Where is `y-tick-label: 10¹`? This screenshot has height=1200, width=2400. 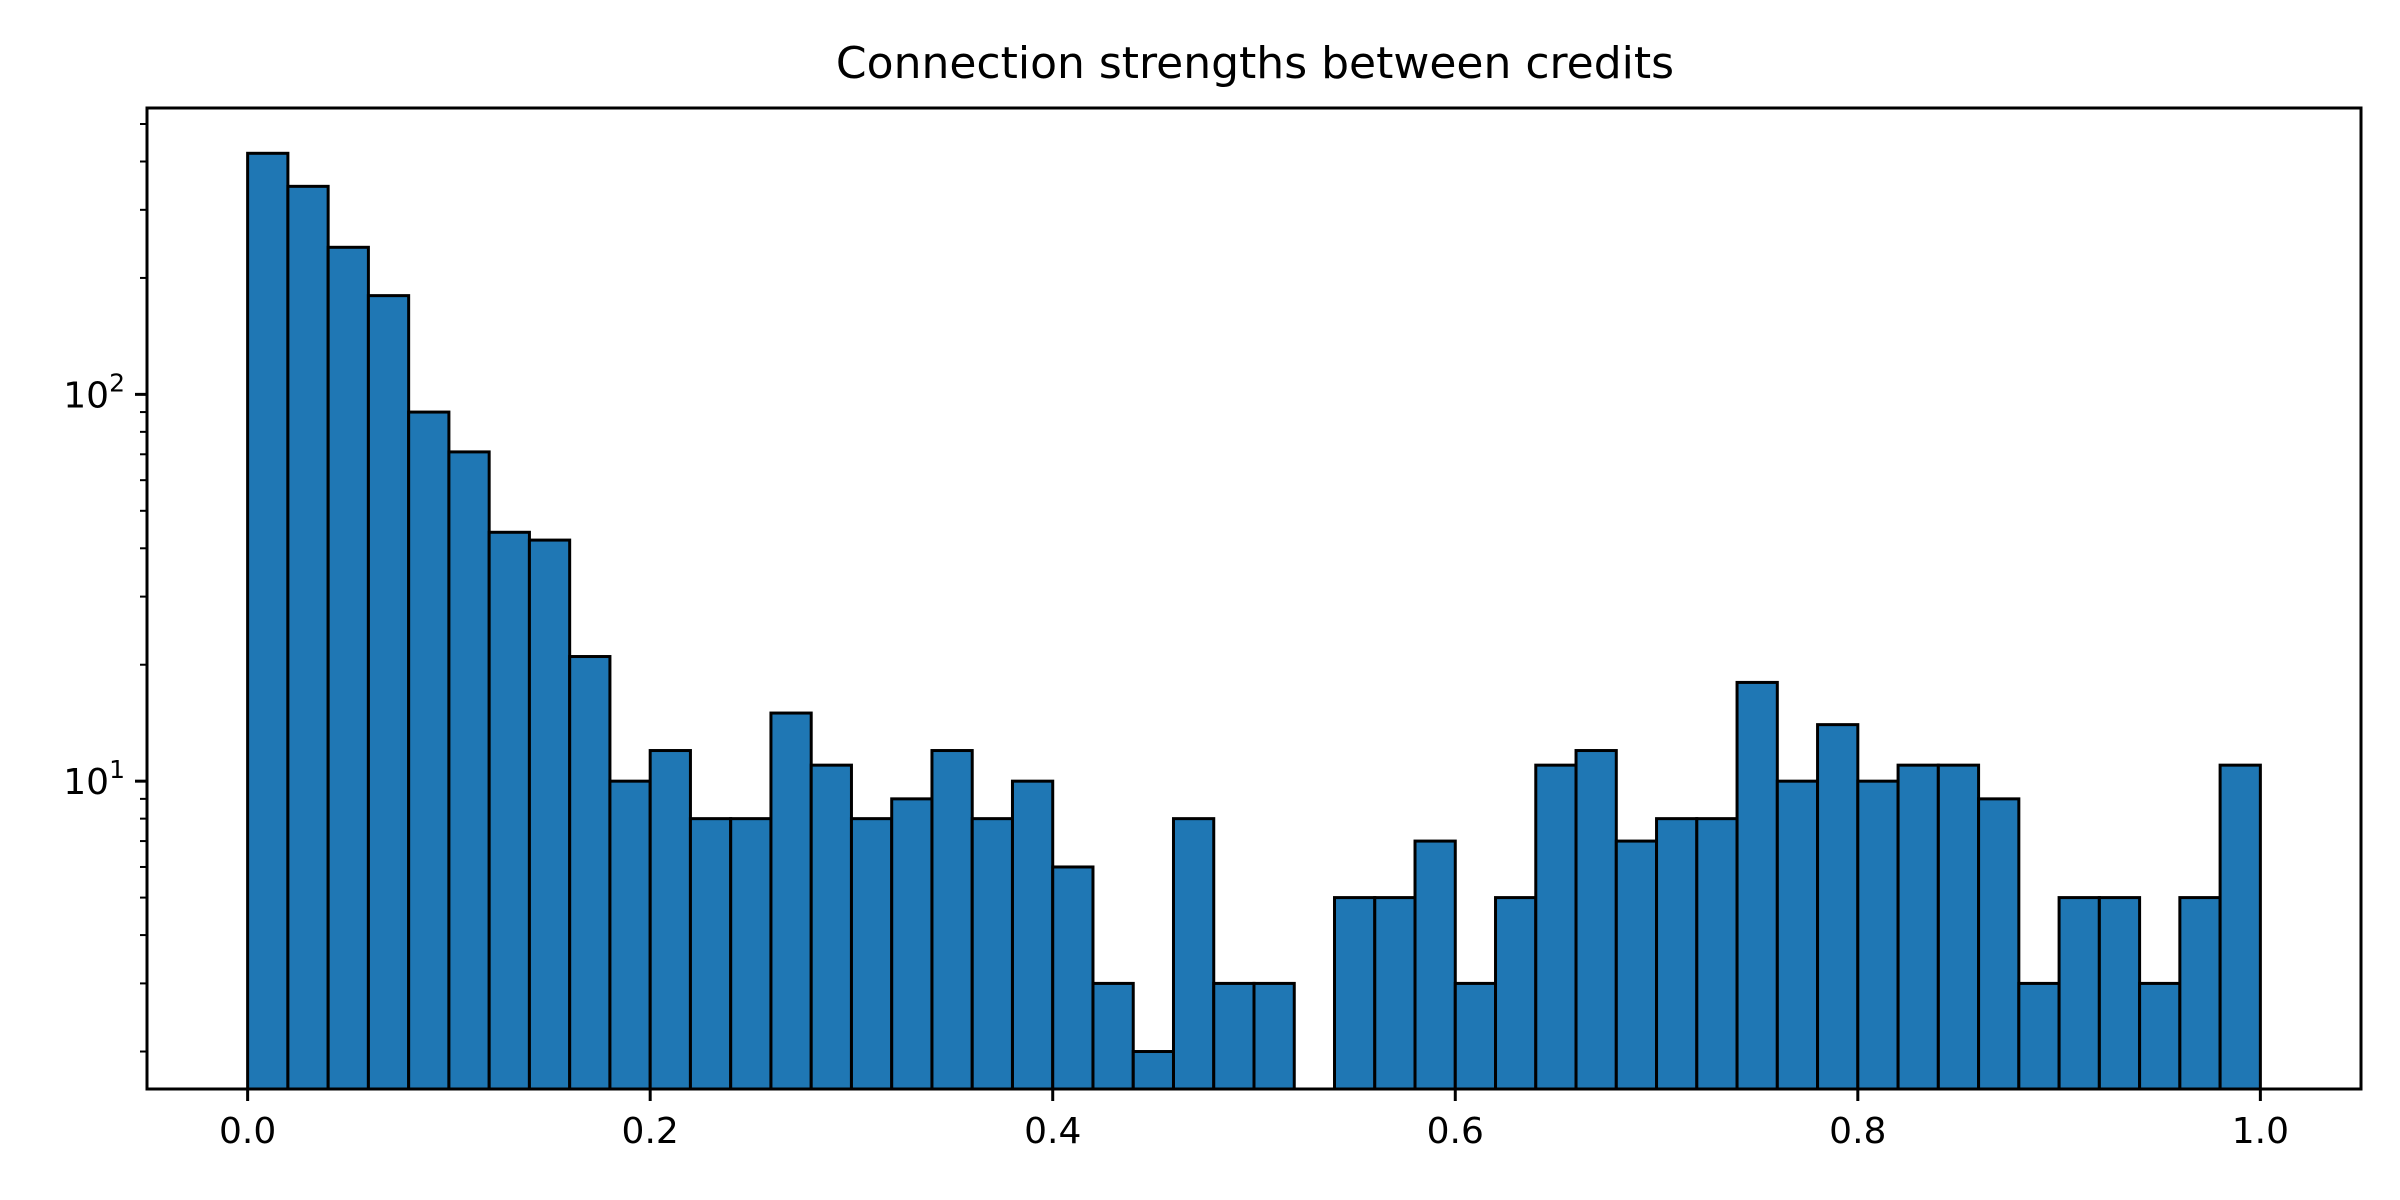 y-tick-label: 10¹ is located at coordinates (94, 779).